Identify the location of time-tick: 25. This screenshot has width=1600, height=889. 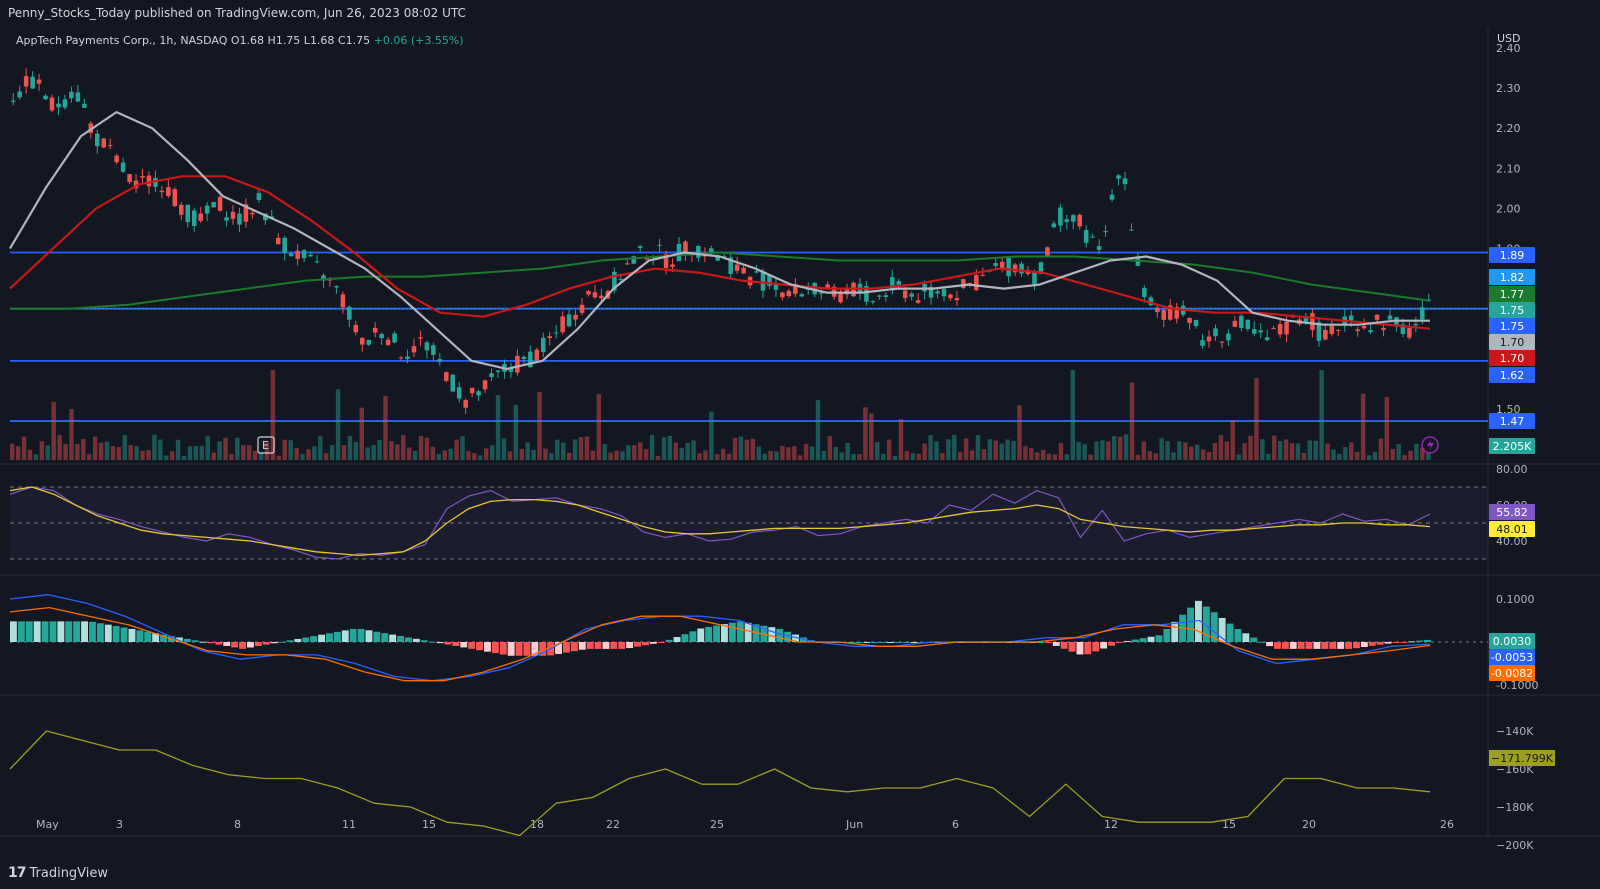
(717, 824).